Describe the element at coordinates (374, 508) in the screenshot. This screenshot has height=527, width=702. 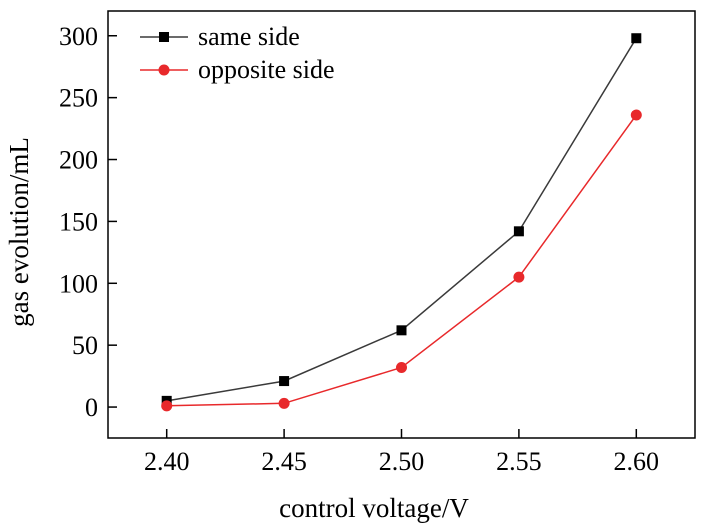
I see `x-axis-title: control voltage/V` at that location.